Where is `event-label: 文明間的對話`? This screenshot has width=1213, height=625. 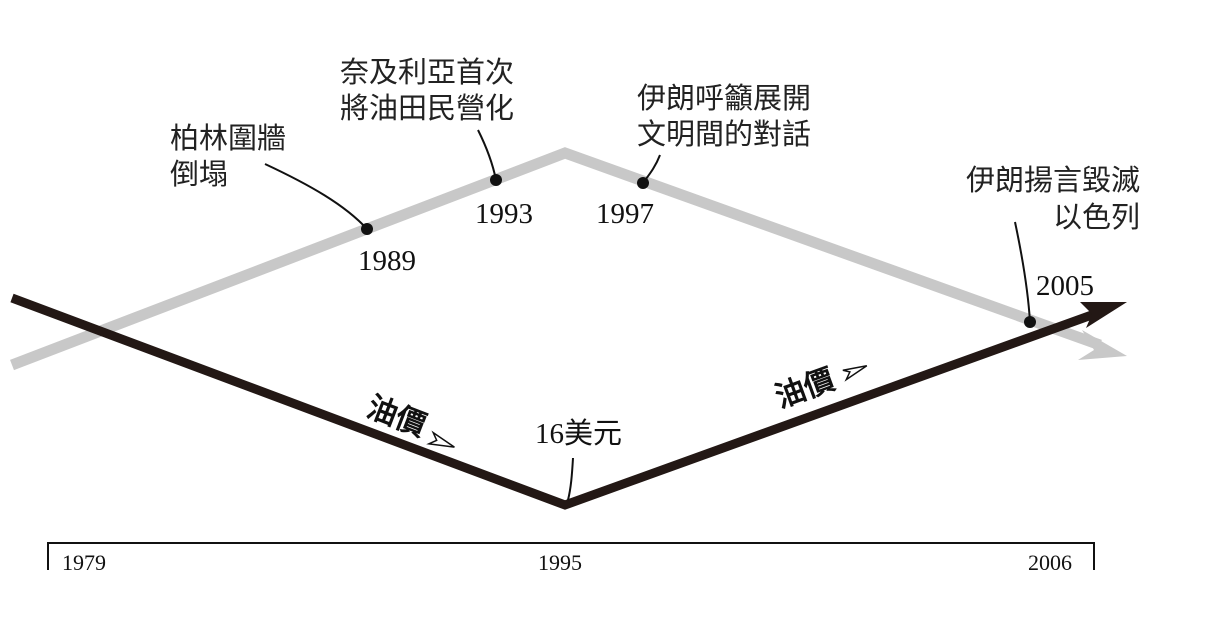
event-label: 文明間的對話 is located at coordinates (724, 134).